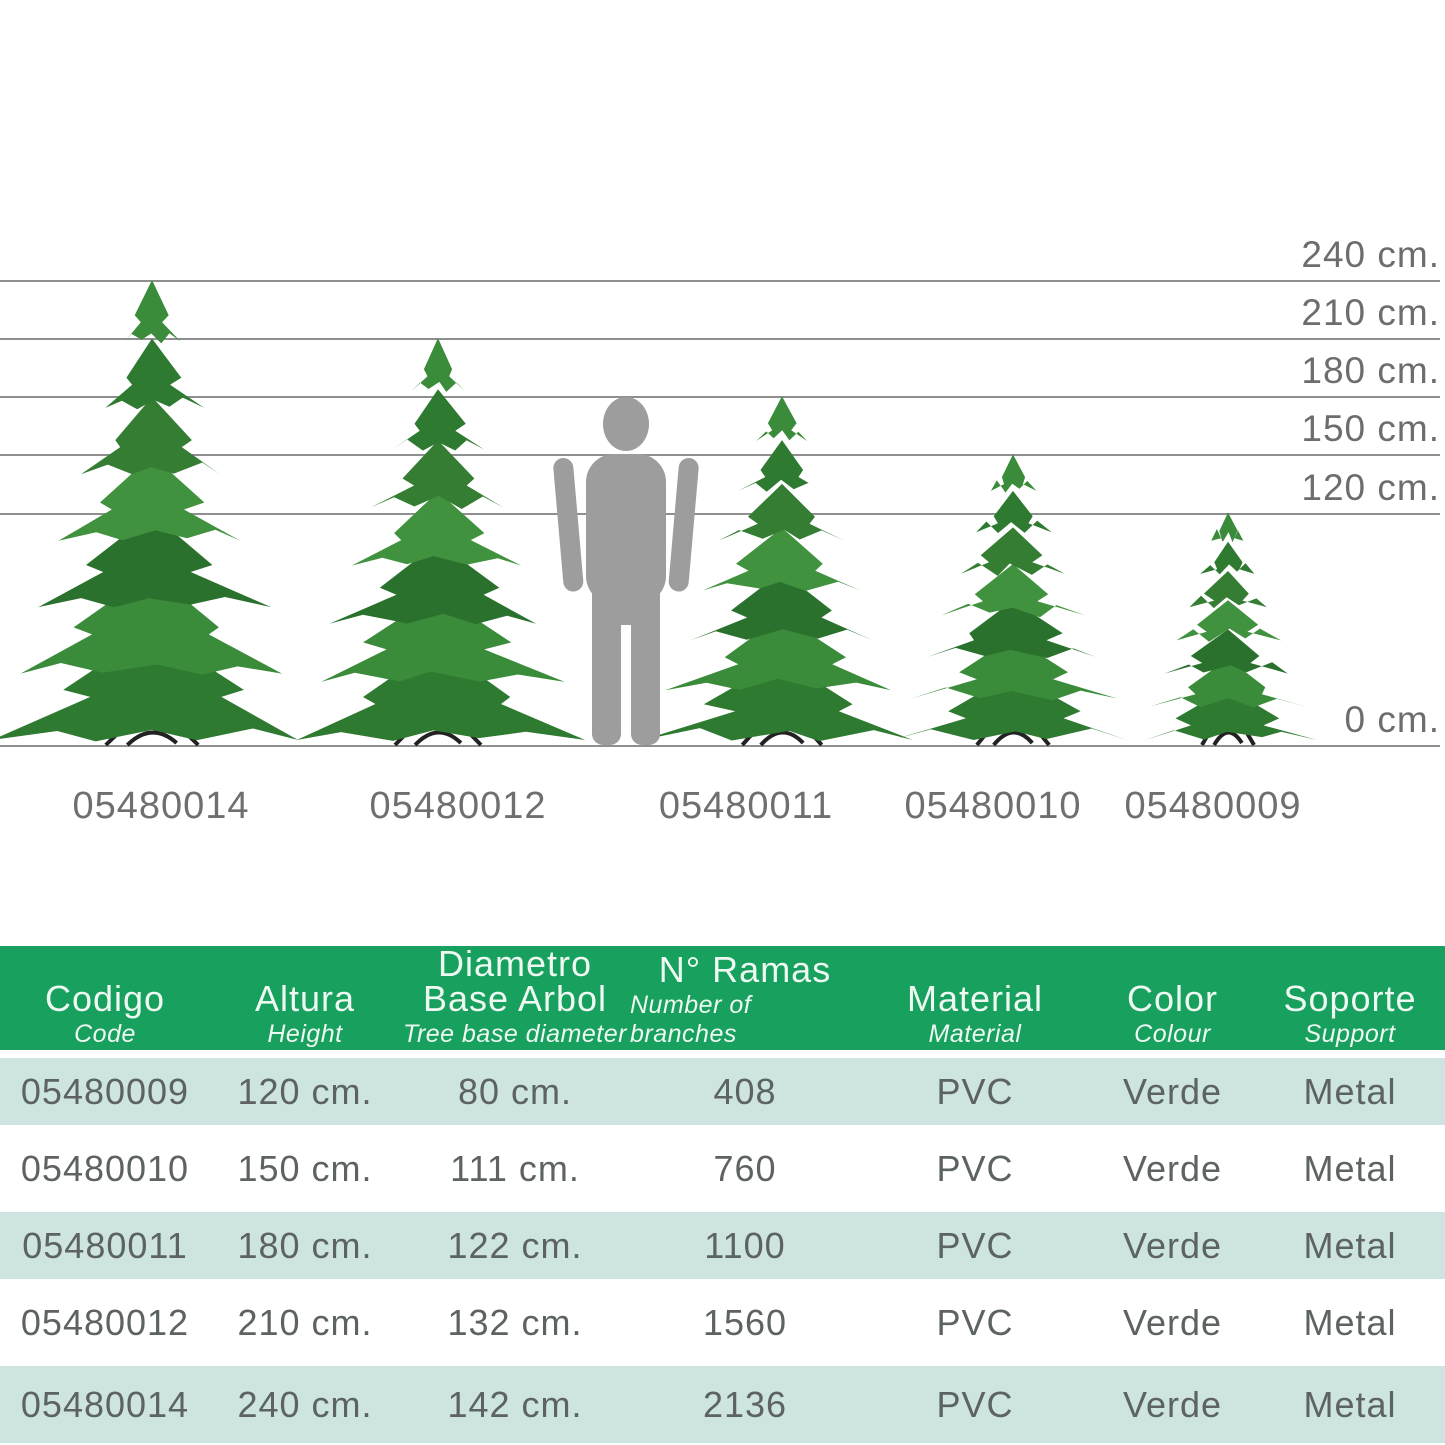  Describe the element at coordinates (746, 806) in the screenshot. I see `tree-code-label: 05480011` at that location.